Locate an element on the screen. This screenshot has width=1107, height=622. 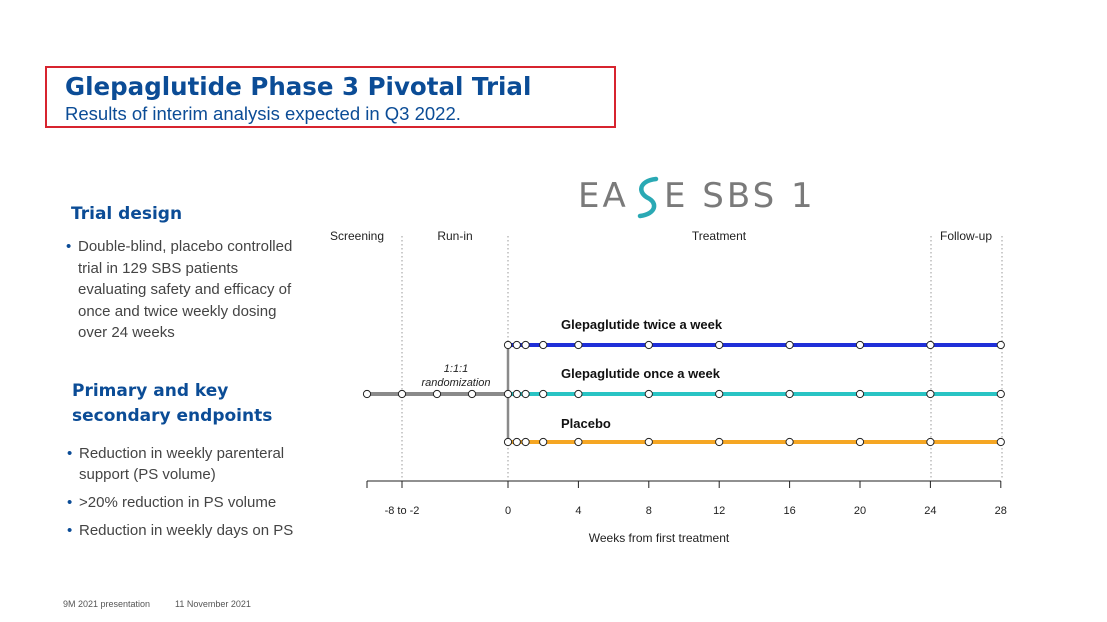
endpoint-bullet: >20% reduction in PS volume is located at coordinates (192, 502).